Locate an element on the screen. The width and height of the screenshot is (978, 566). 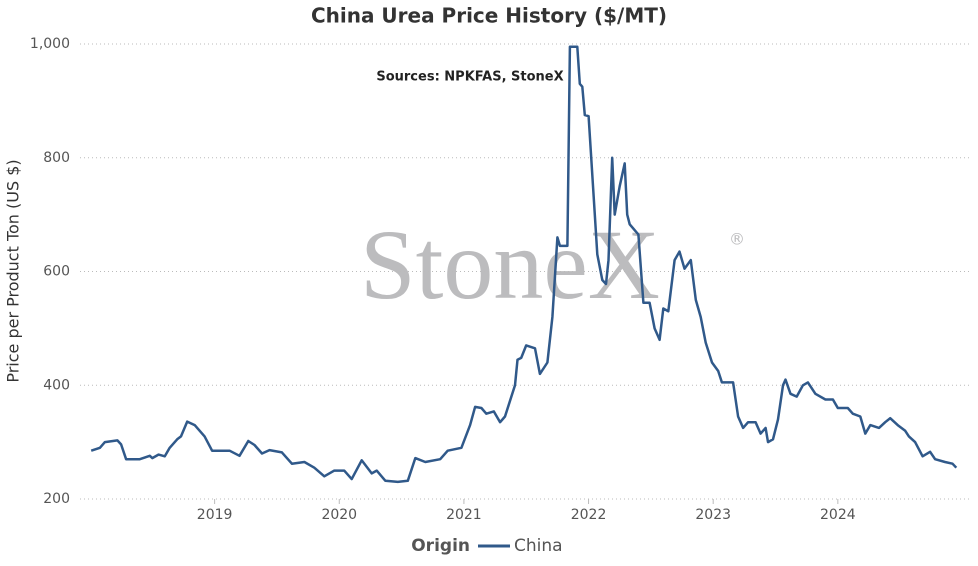
x-tick-label: 2024 is located at coordinates (838, 515).